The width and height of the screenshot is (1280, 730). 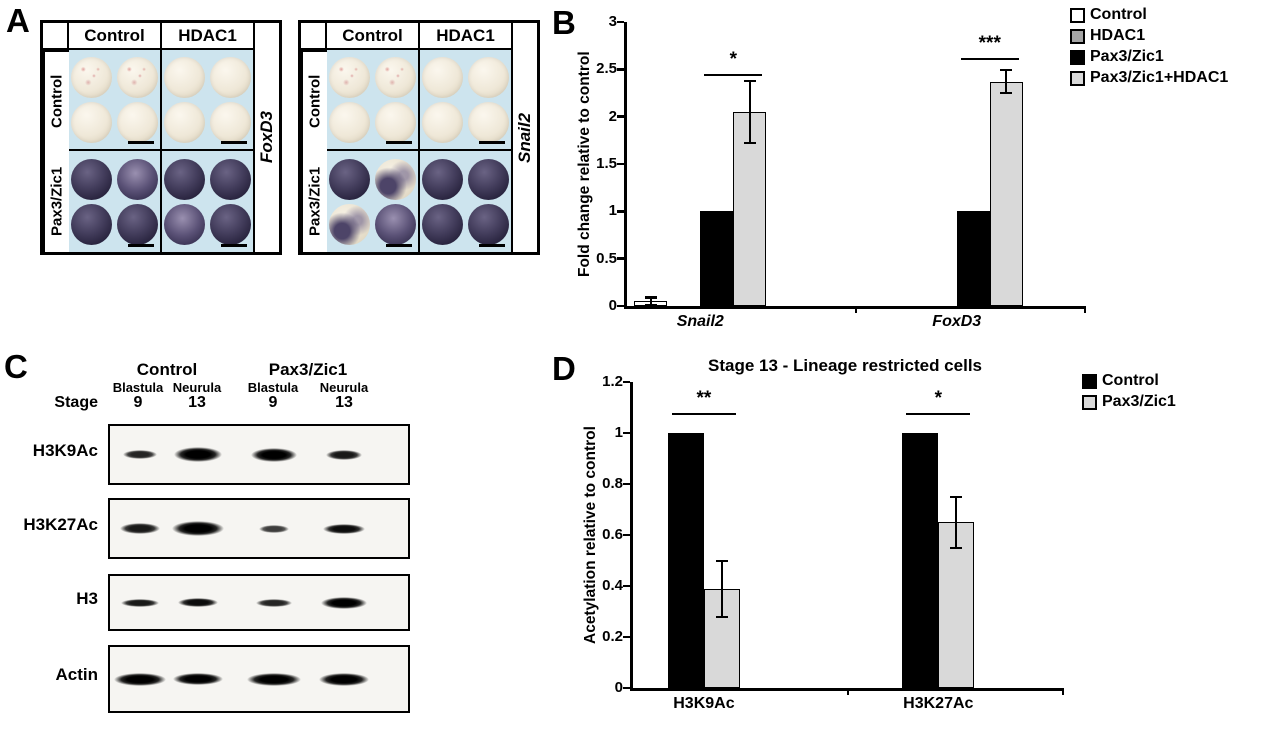 I want to click on blot-label-actin: Actin, so click(x=77, y=674).